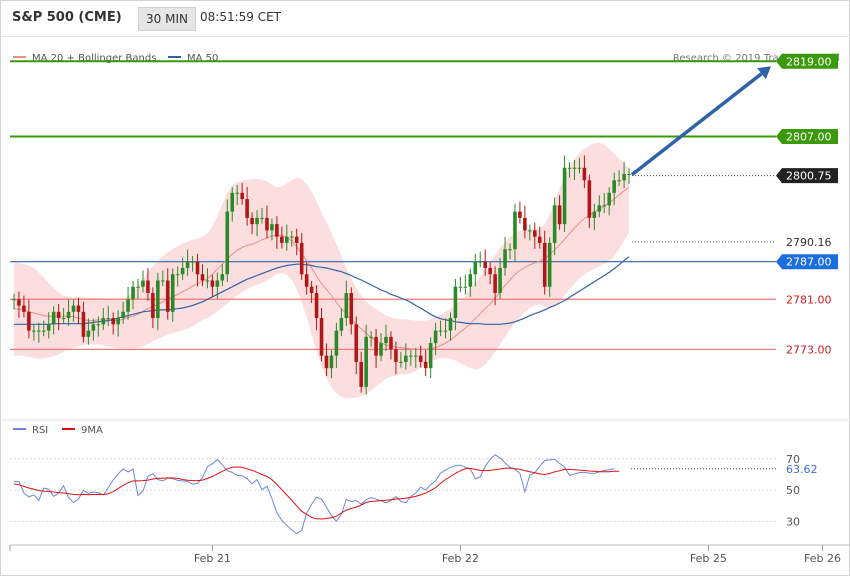  What do you see at coordinates (167, 19) in the screenshot?
I see `timeframe-selector: 30 MIN` at bounding box center [167, 19].